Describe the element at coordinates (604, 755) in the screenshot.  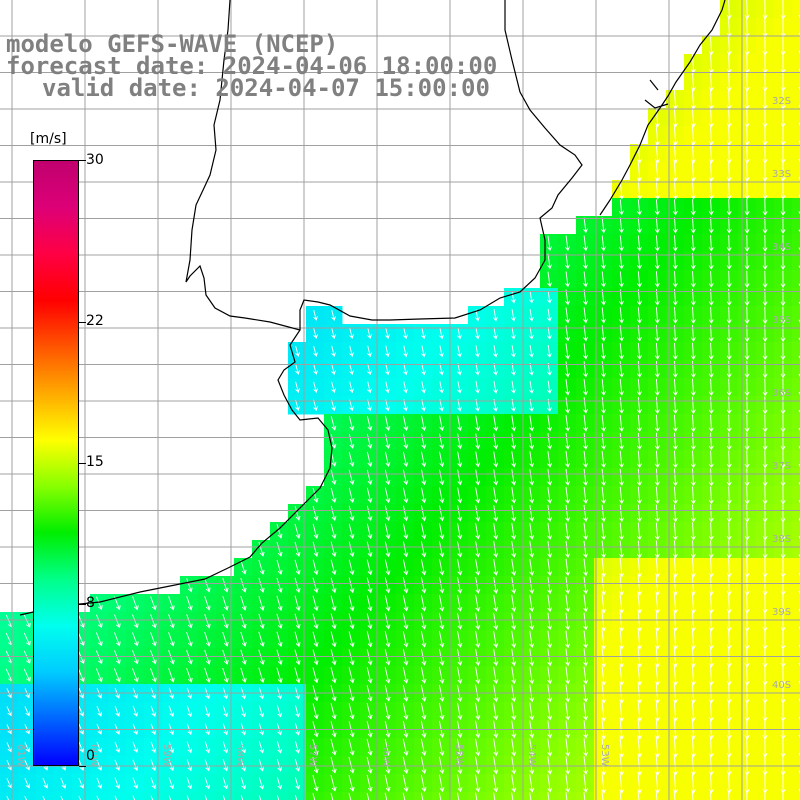
I see `longitude-label: 53W` at that location.